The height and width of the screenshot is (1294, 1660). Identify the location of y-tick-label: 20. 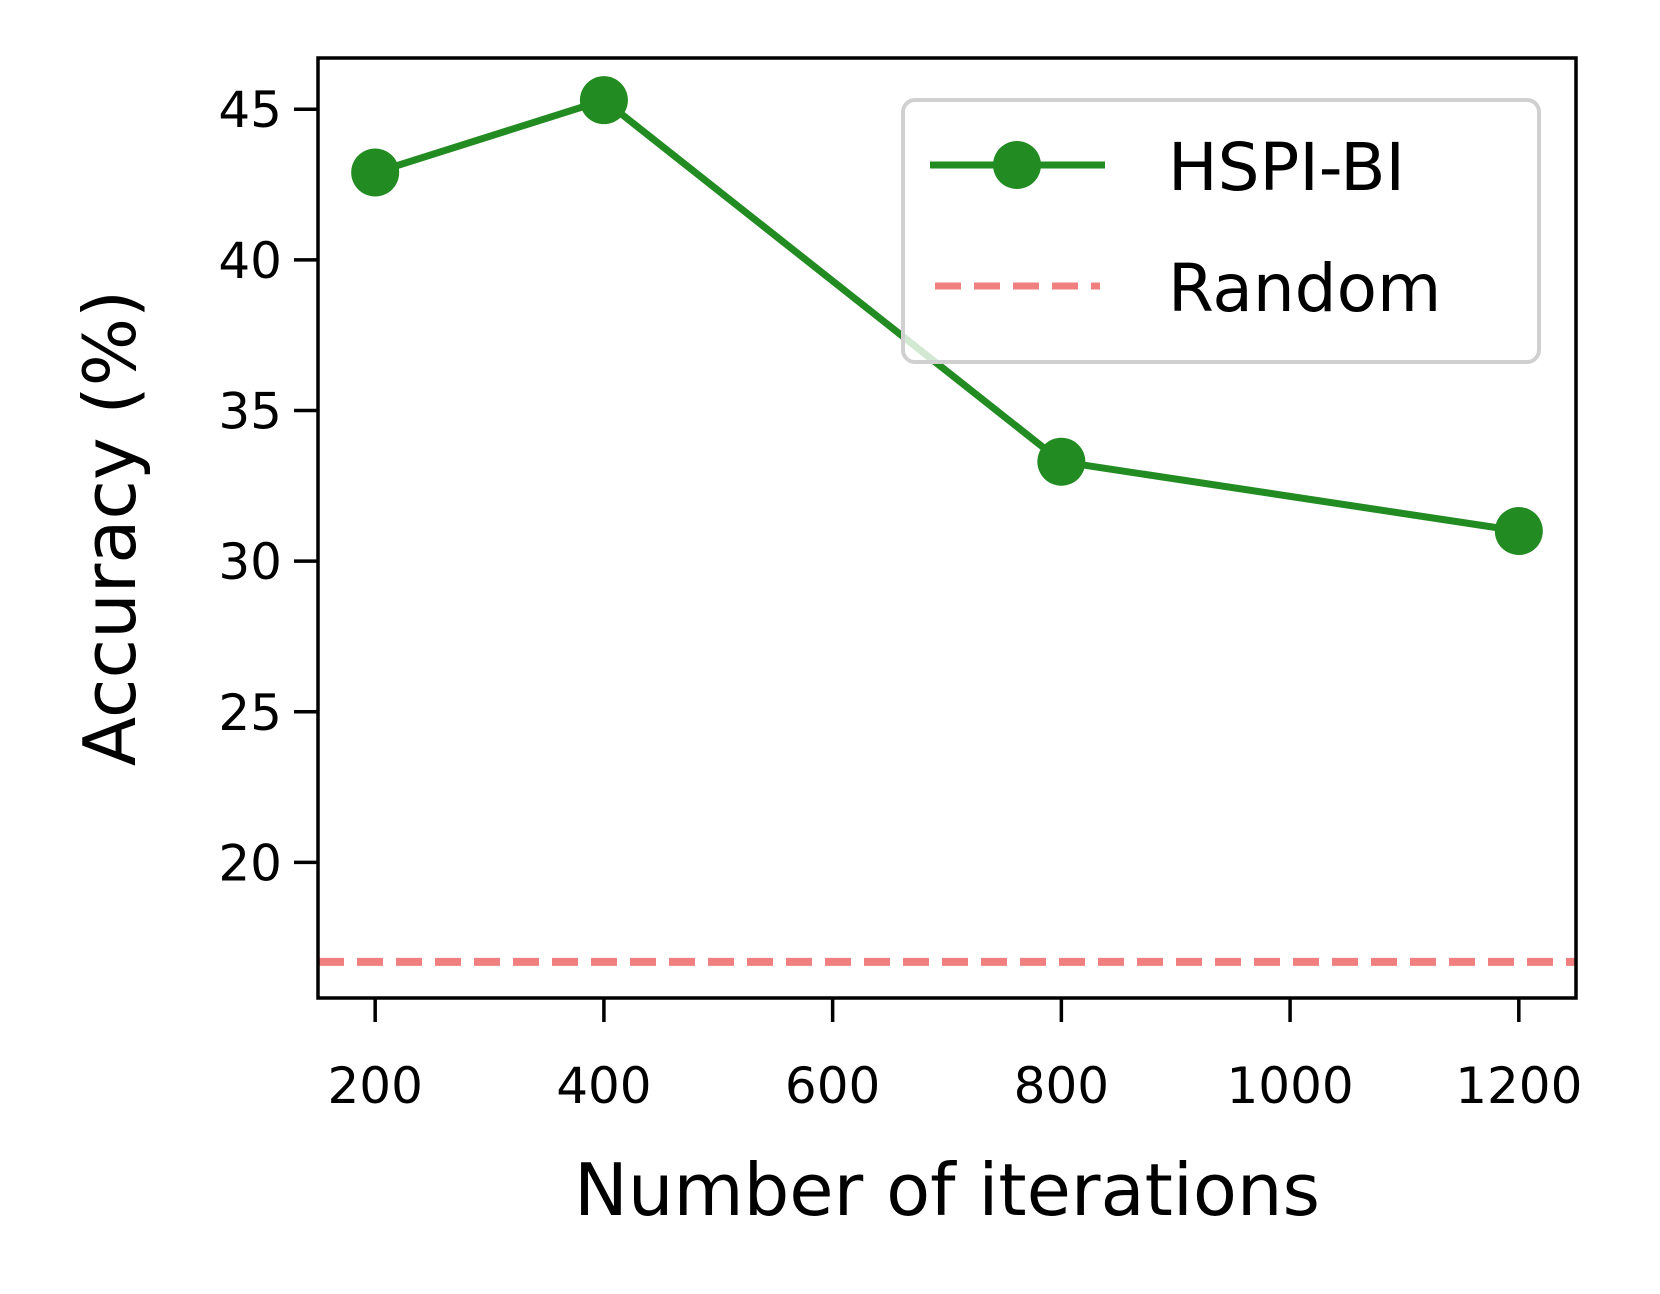
(250, 863).